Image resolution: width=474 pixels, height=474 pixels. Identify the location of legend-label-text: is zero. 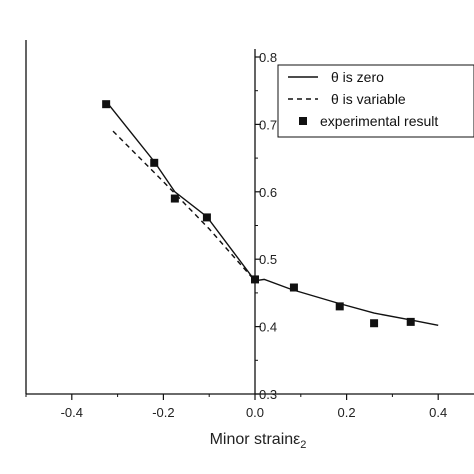
(361, 77).